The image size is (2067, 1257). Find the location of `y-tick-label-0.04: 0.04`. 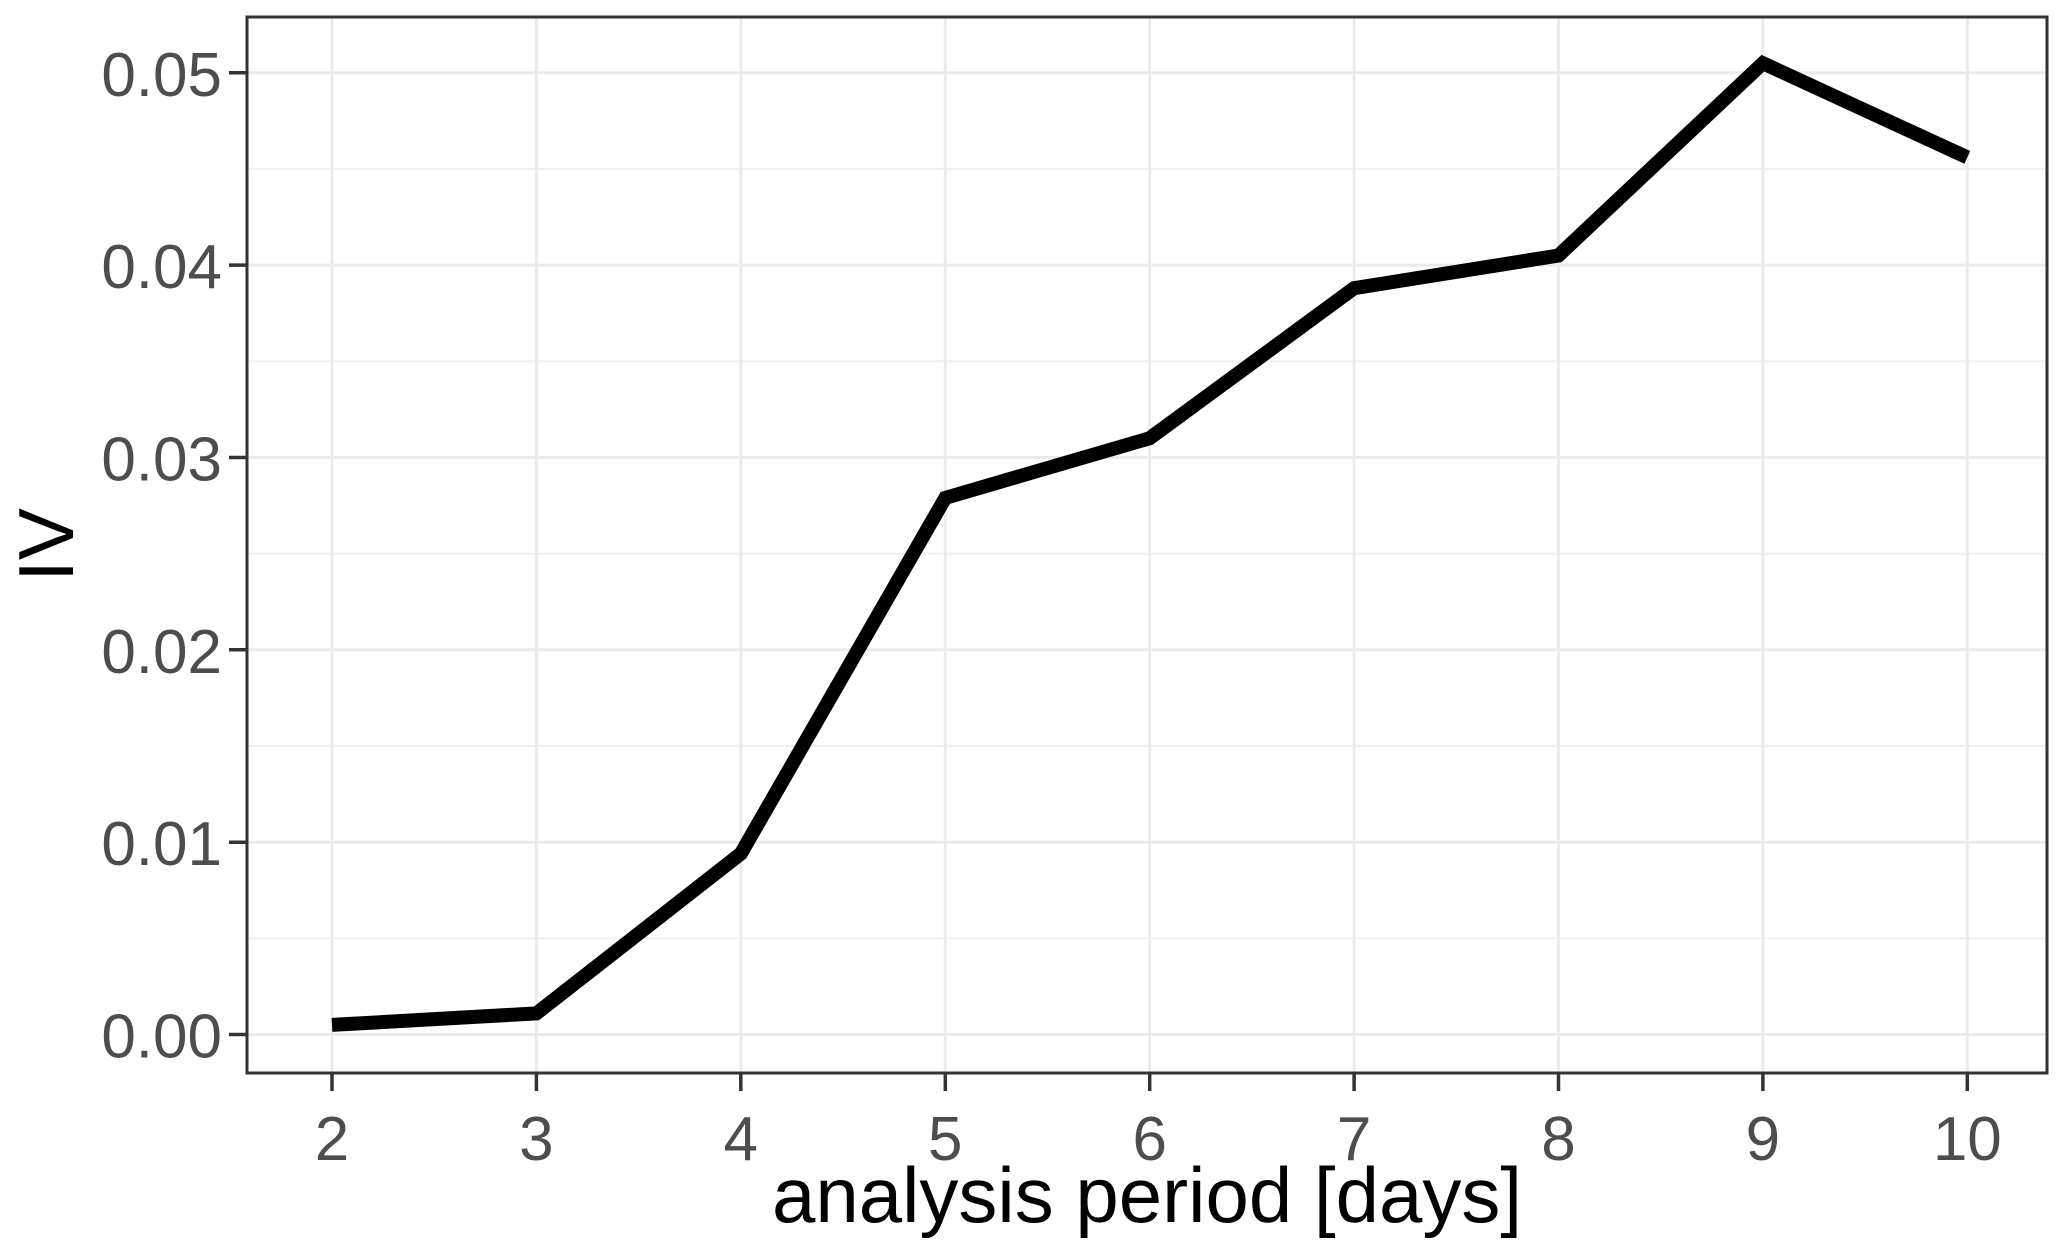

y-tick-label-0.04: 0.04 is located at coordinates (161, 267).